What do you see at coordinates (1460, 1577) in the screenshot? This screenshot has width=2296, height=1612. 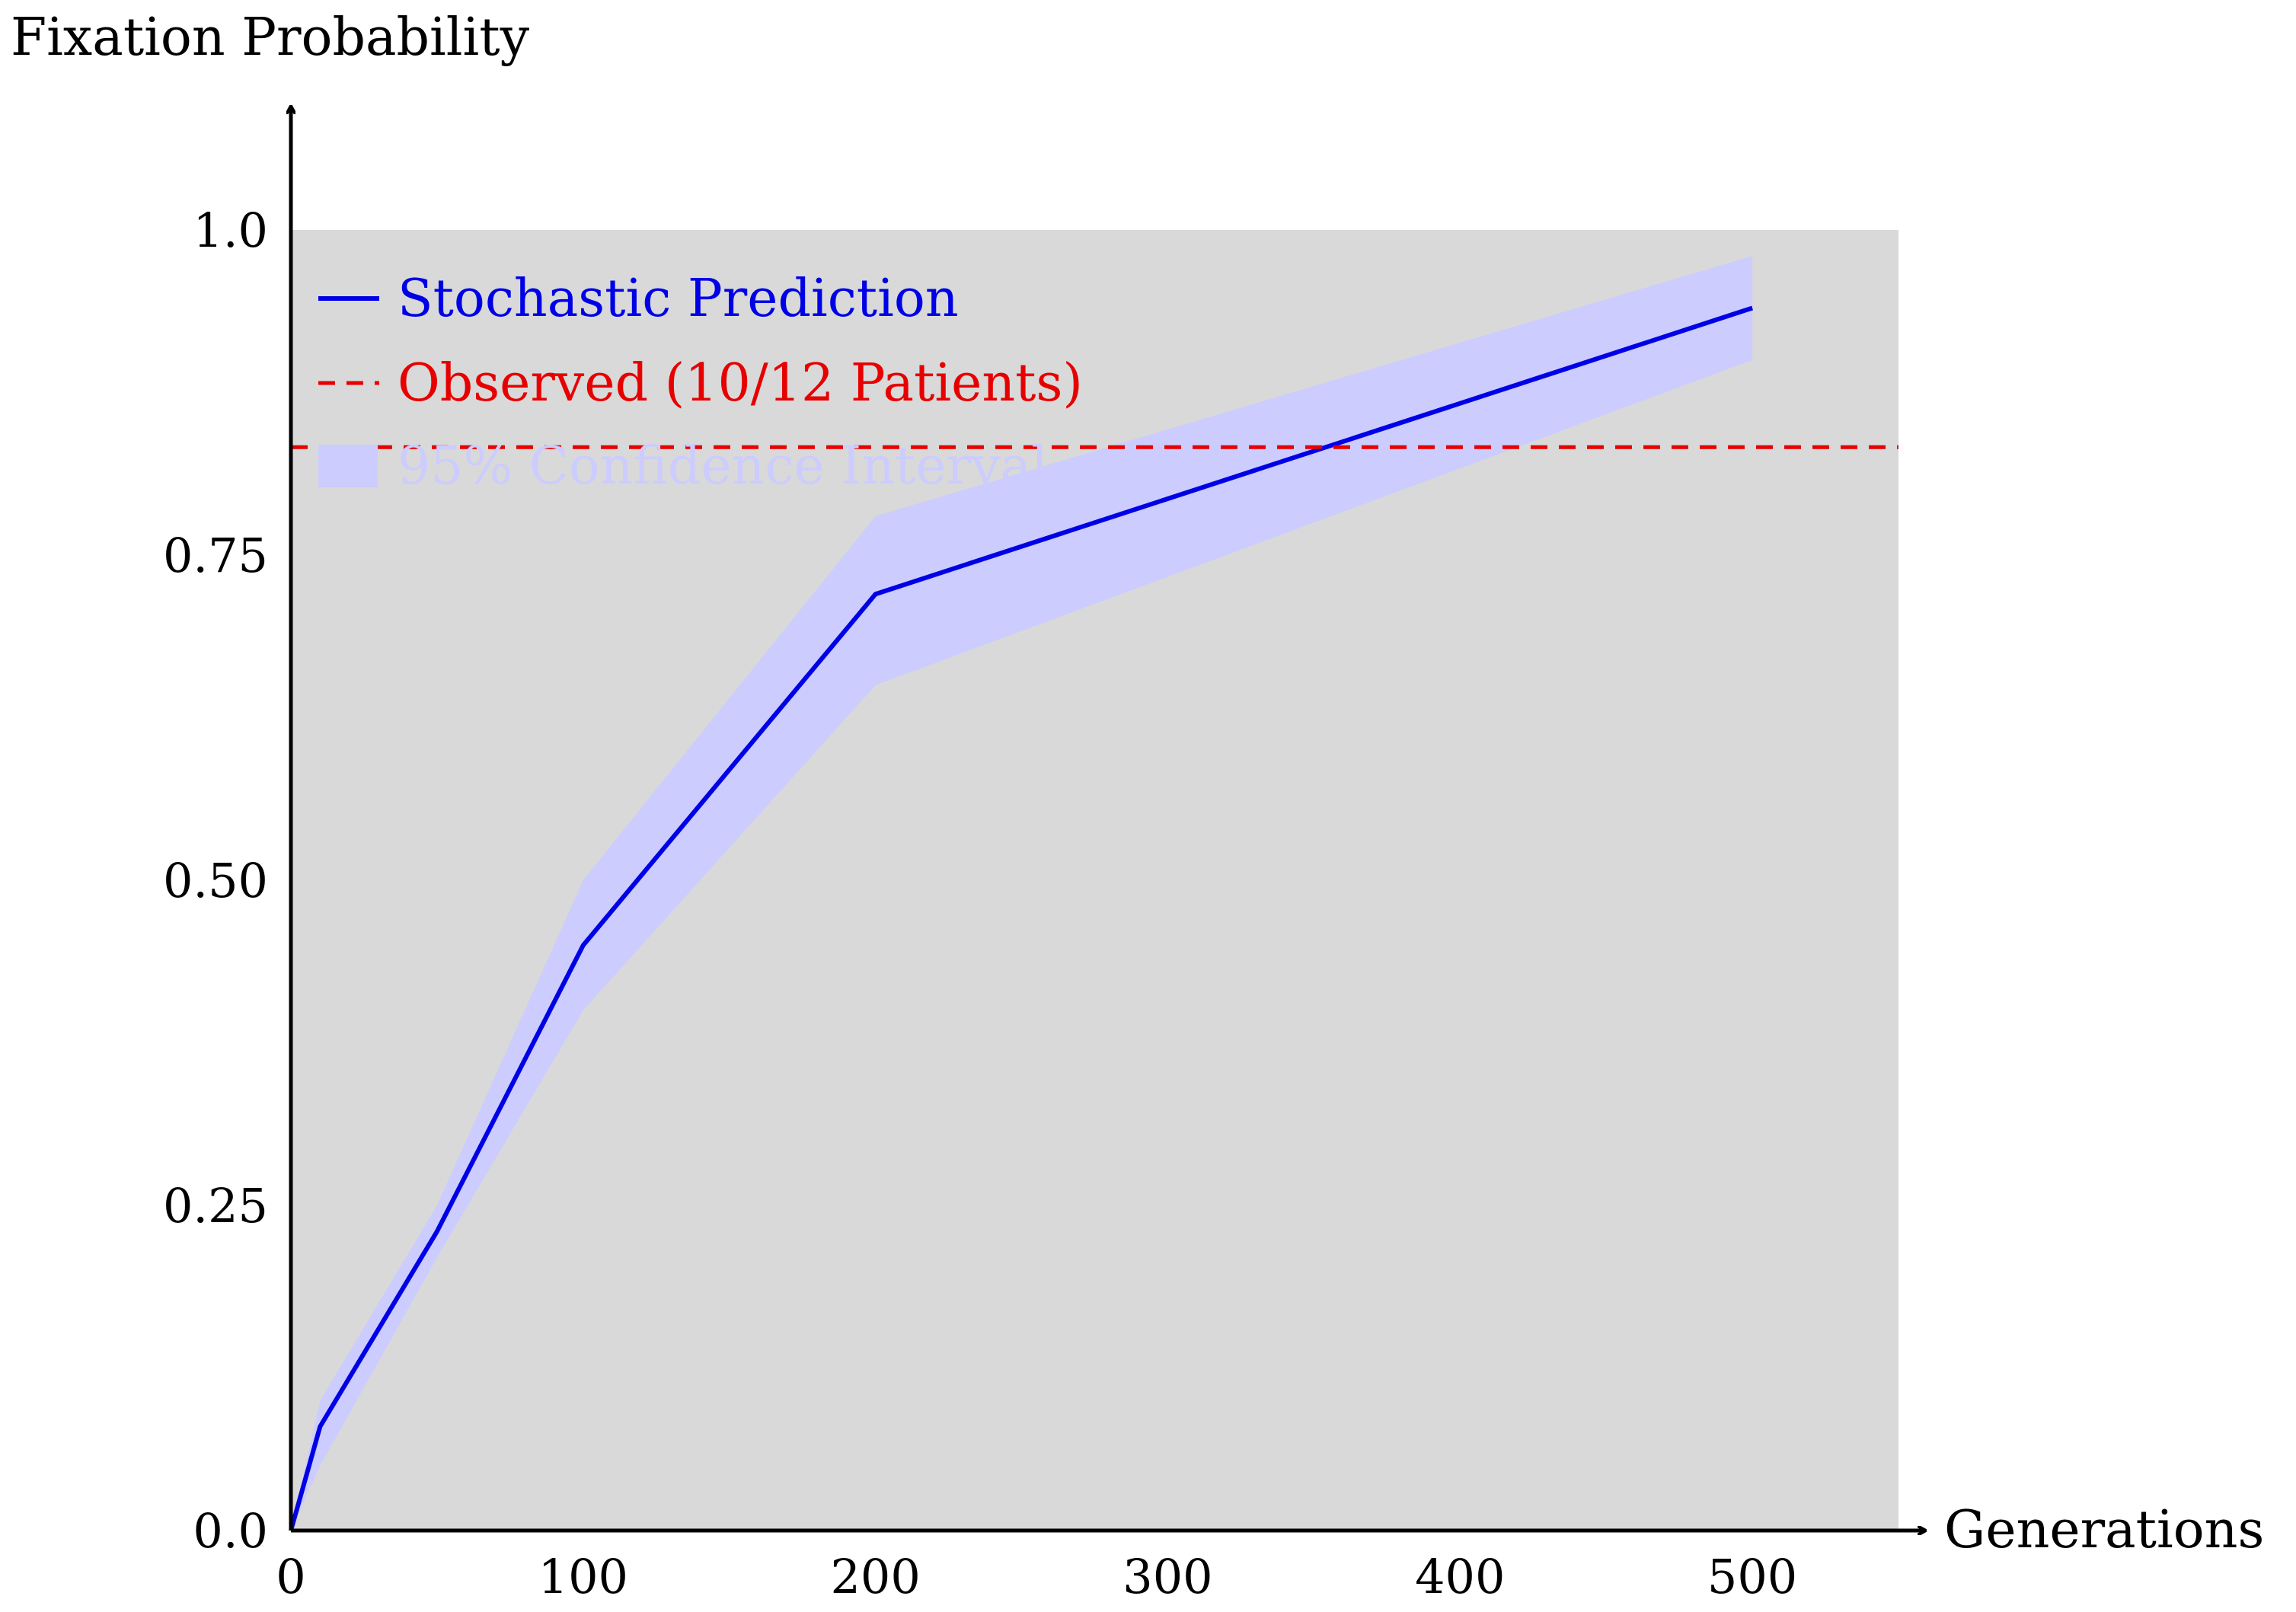 I see `x-tick-label: 400` at bounding box center [1460, 1577].